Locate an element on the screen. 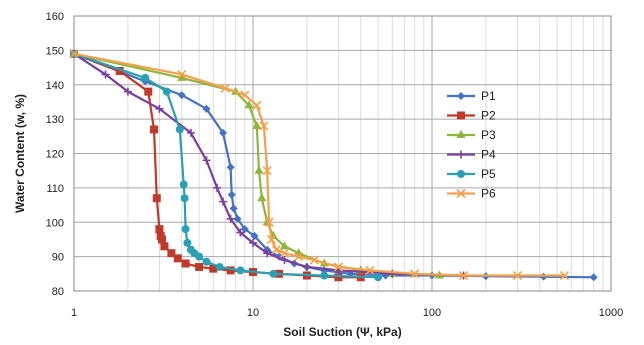 The height and width of the screenshot is (345, 644). legend-item-p3: P3 is located at coordinates (471, 135).